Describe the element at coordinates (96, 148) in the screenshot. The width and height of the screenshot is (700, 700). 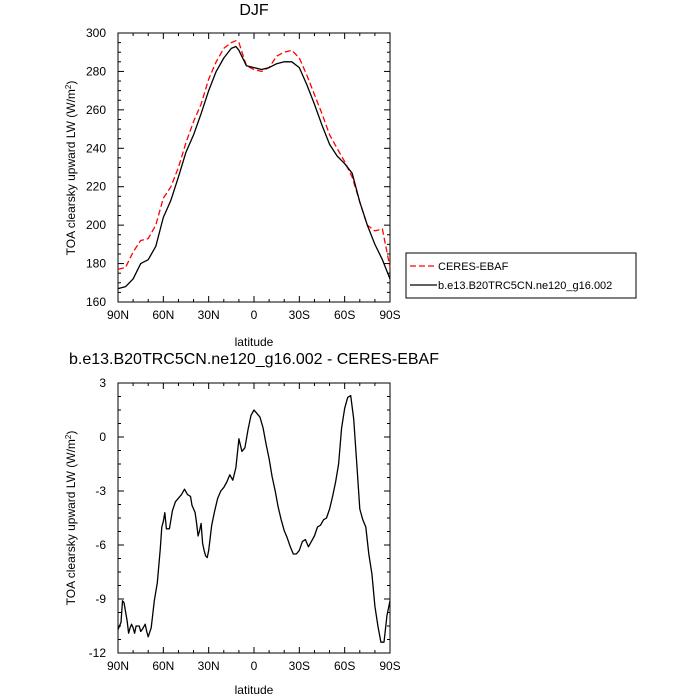
I see `top-y-tick-label: 240` at that location.